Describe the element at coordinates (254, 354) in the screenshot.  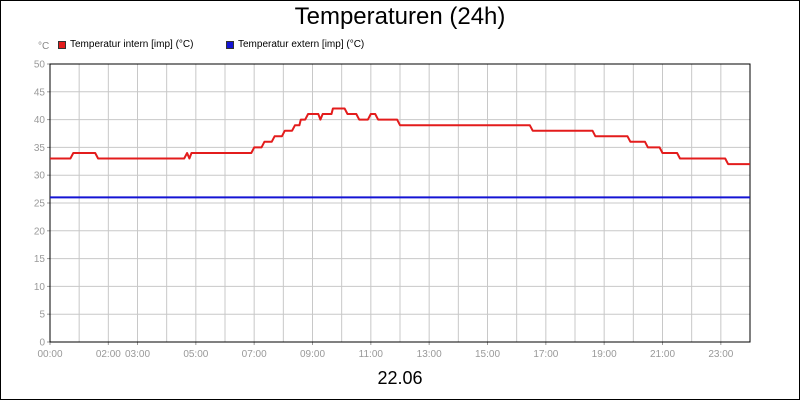
I see `x-tick-label: 07:00` at that location.